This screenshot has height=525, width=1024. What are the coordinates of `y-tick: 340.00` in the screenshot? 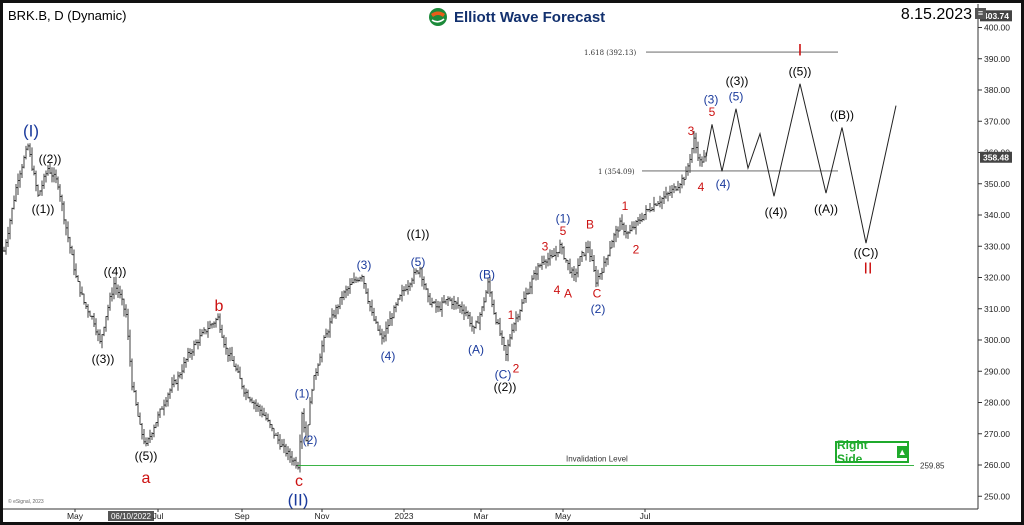 It's located at (994, 215).